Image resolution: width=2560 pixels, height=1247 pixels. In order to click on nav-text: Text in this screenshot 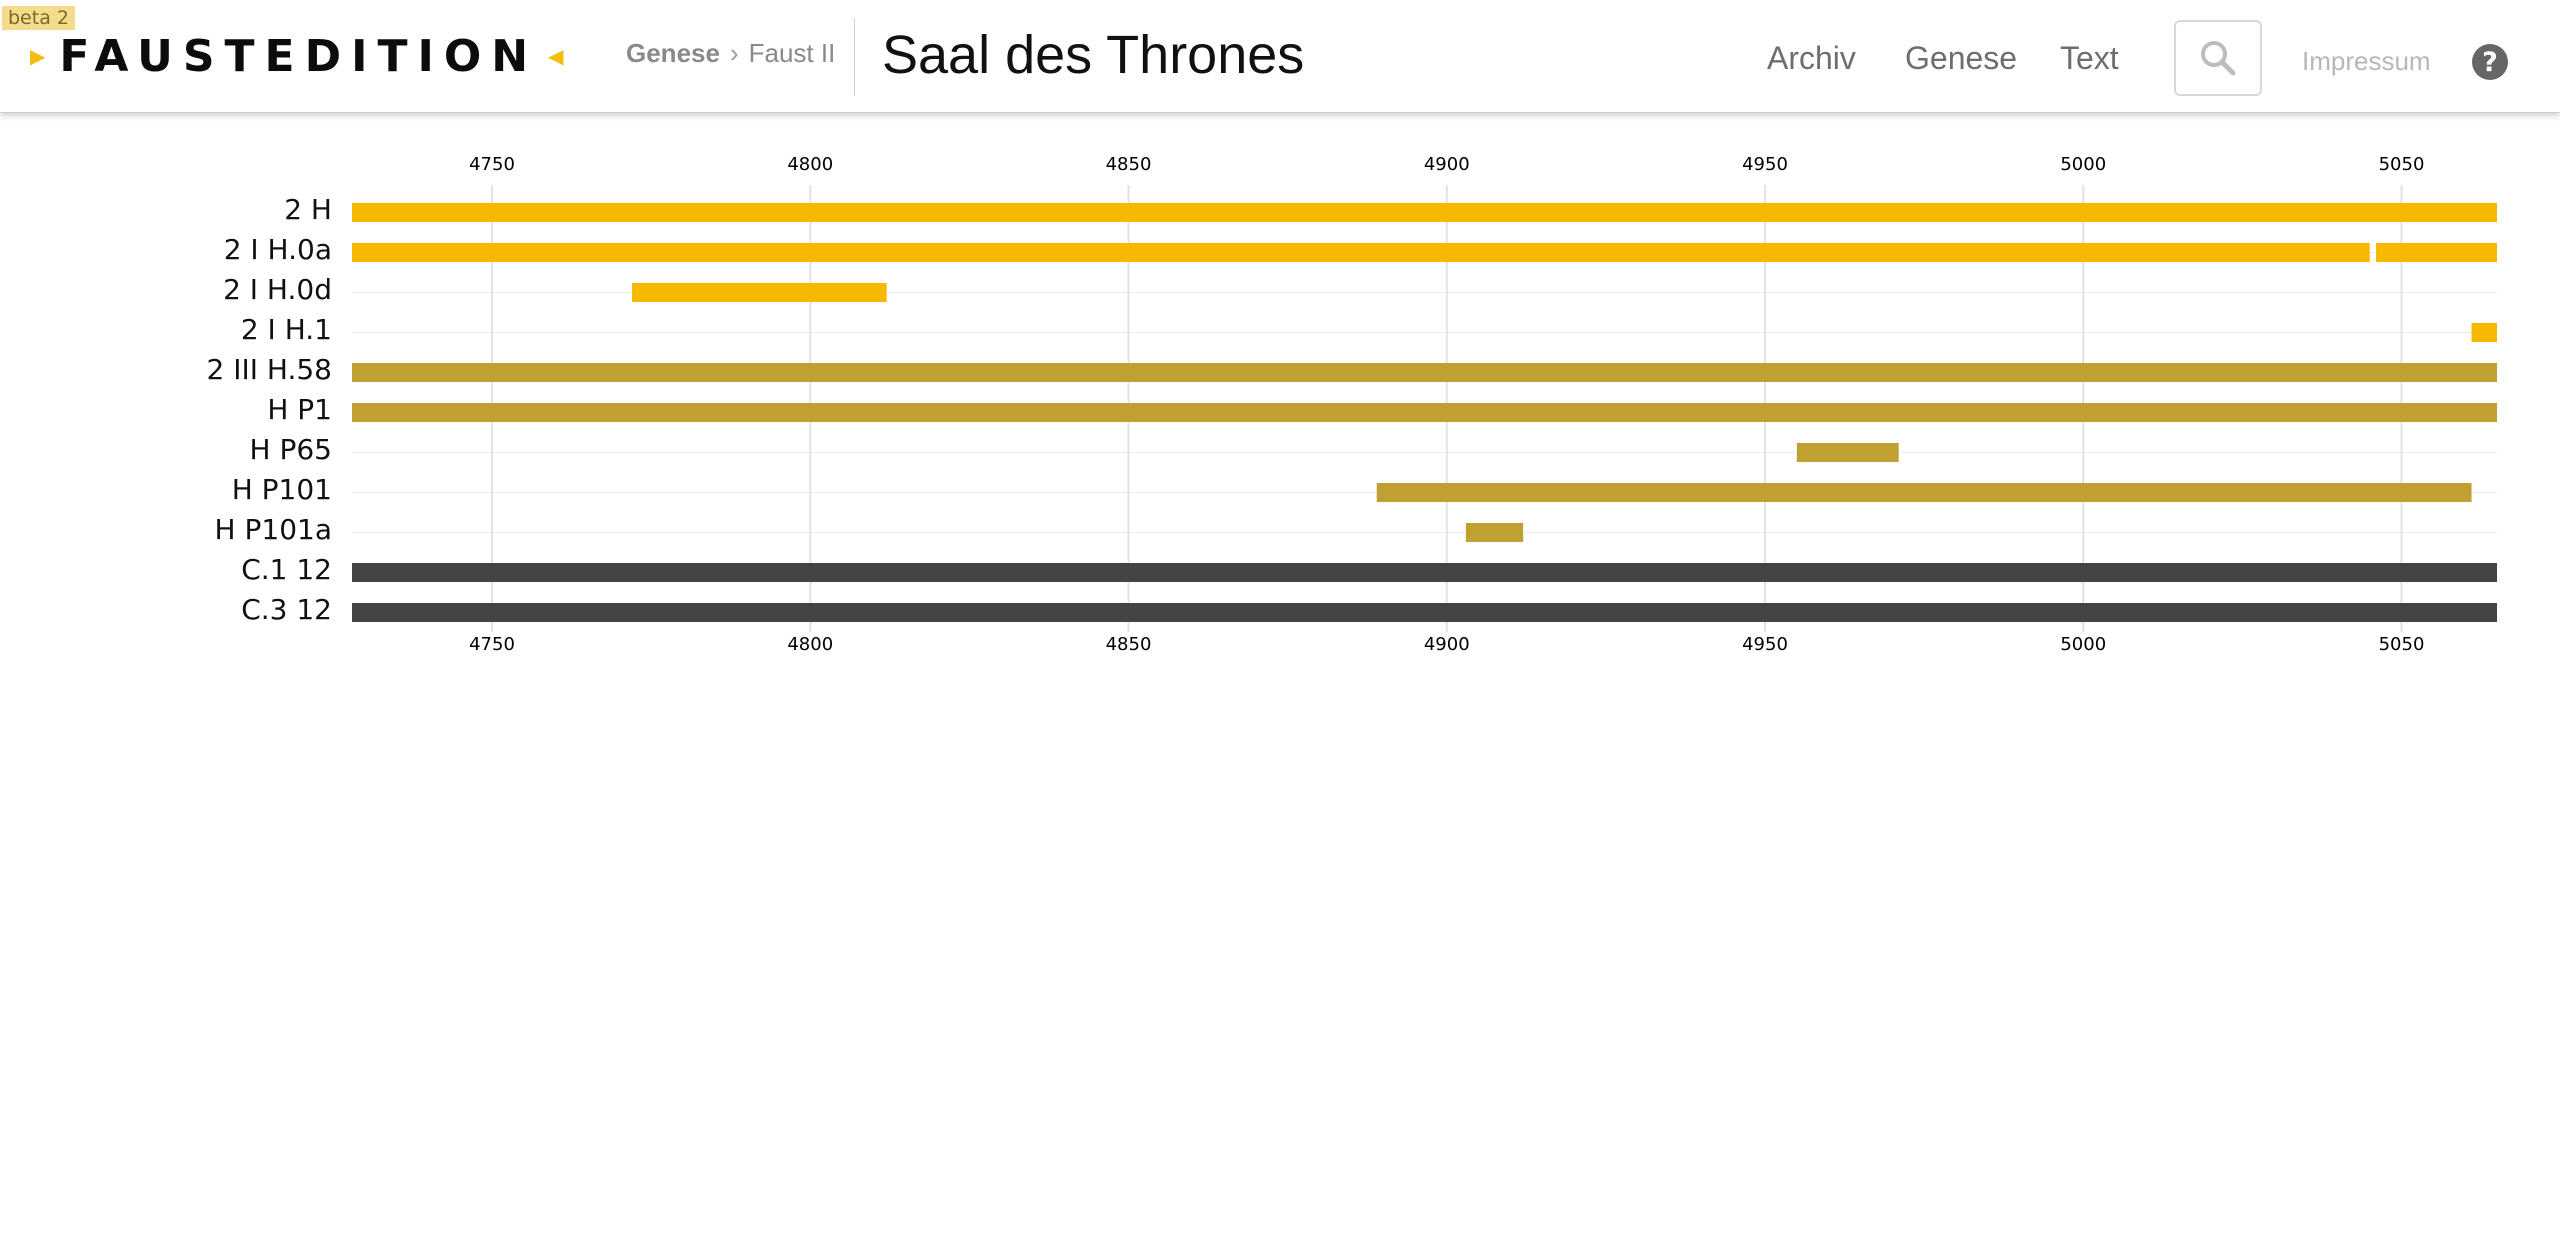, I will do `click(2089, 58)`.